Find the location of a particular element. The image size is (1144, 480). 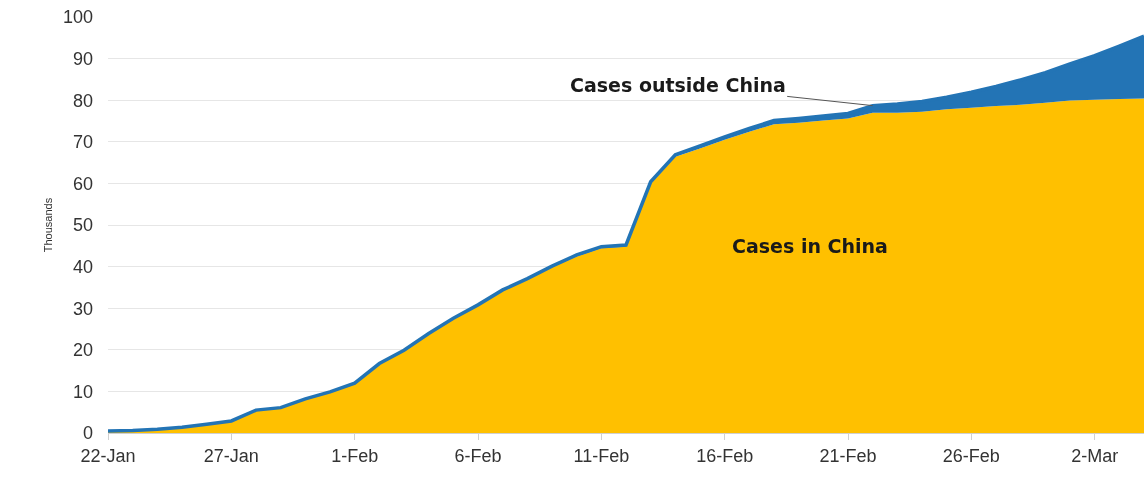

y-tick-label: 40 is located at coordinates (82, 266).